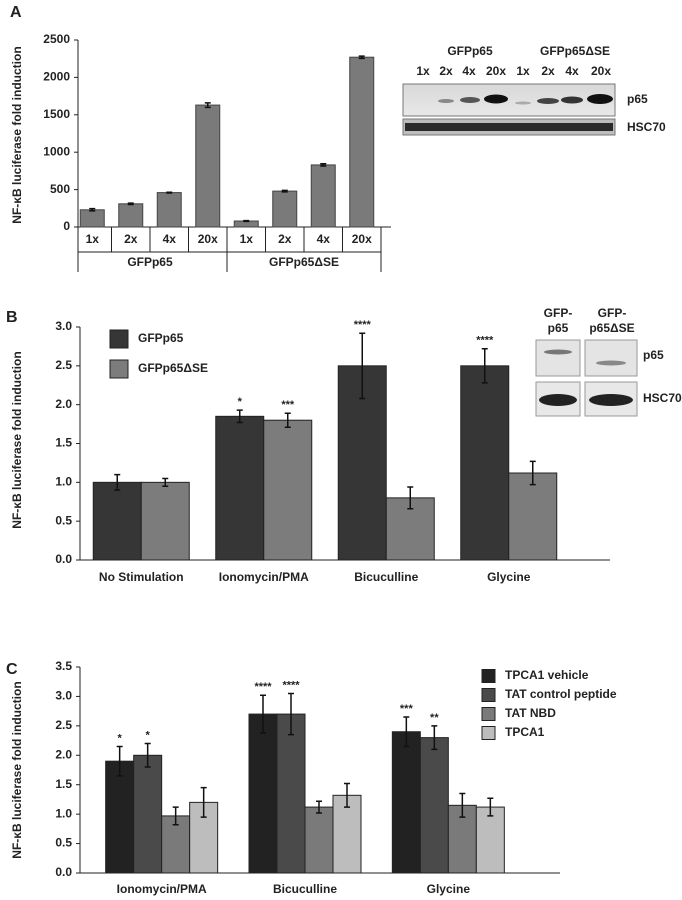  What do you see at coordinates (141, 577) in the screenshot?
I see `x-tick-label: No Stimulation` at bounding box center [141, 577].